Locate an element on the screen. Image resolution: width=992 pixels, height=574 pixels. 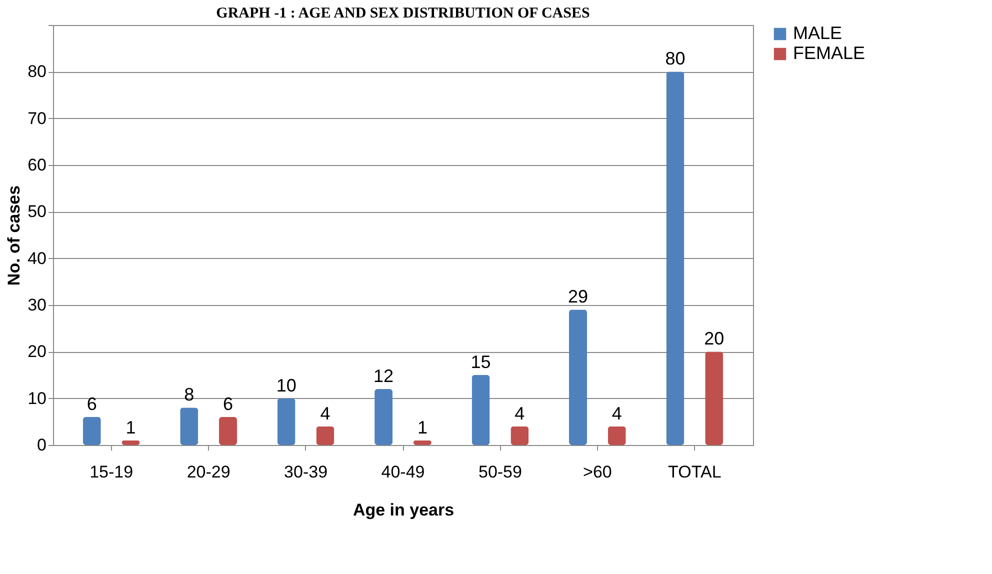
legend-label: MALE is located at coordinates (817, 33).